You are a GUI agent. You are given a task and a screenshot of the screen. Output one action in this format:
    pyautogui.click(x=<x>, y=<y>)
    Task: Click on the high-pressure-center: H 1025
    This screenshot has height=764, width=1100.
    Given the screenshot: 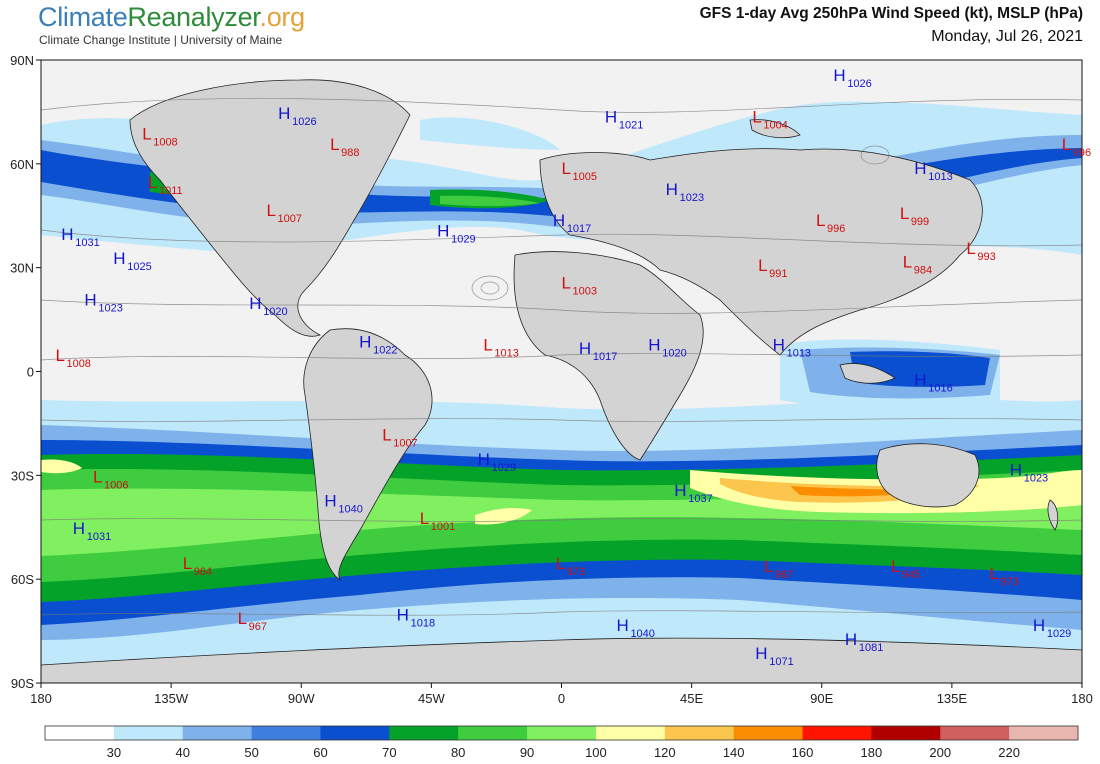 What is the action you would take?
    pyautogui.click(x=132, y=261)
    